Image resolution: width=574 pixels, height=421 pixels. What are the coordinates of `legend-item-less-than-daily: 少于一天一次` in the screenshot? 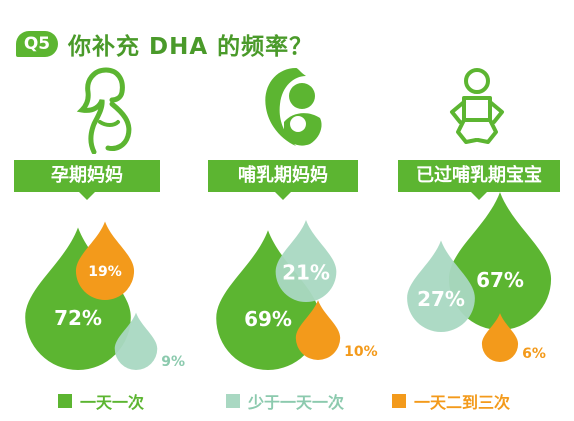 It's located at (285, 401).